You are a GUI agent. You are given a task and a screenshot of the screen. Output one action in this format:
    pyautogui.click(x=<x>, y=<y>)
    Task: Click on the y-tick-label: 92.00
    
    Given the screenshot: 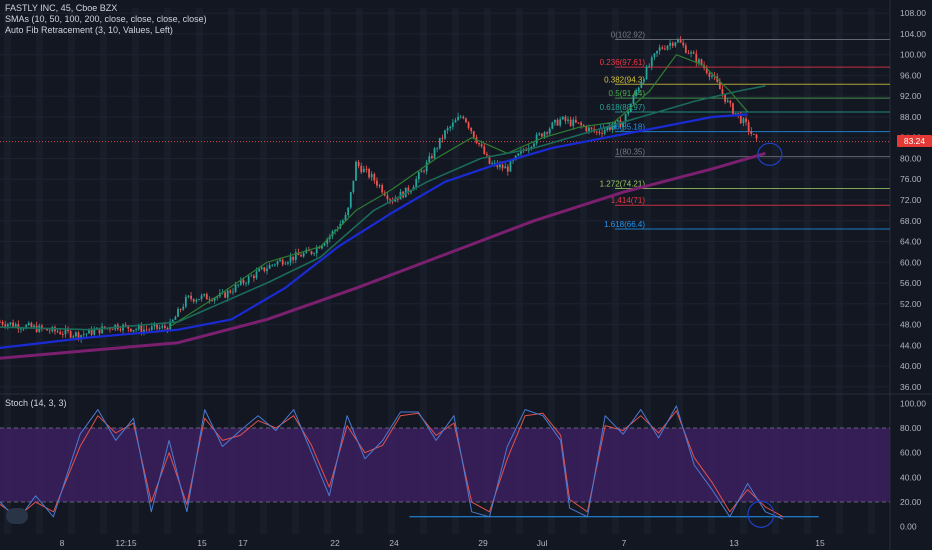 What is the action you would take?
    pyautogui.click(x=911, y=96)
    